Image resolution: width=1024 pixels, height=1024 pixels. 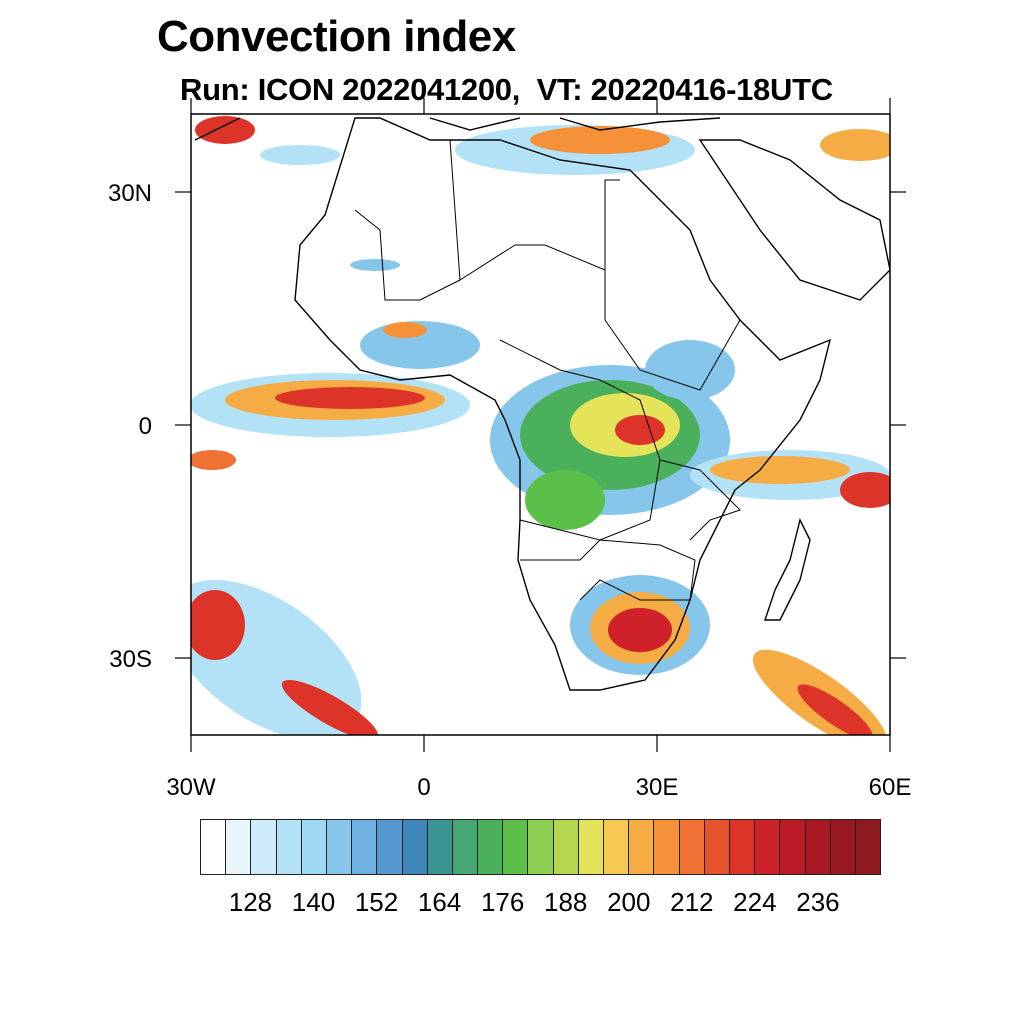 What do you see at coordinates (672, 330) in the screenshot?
I see `border-sudan` at bounding box center [672, 330].